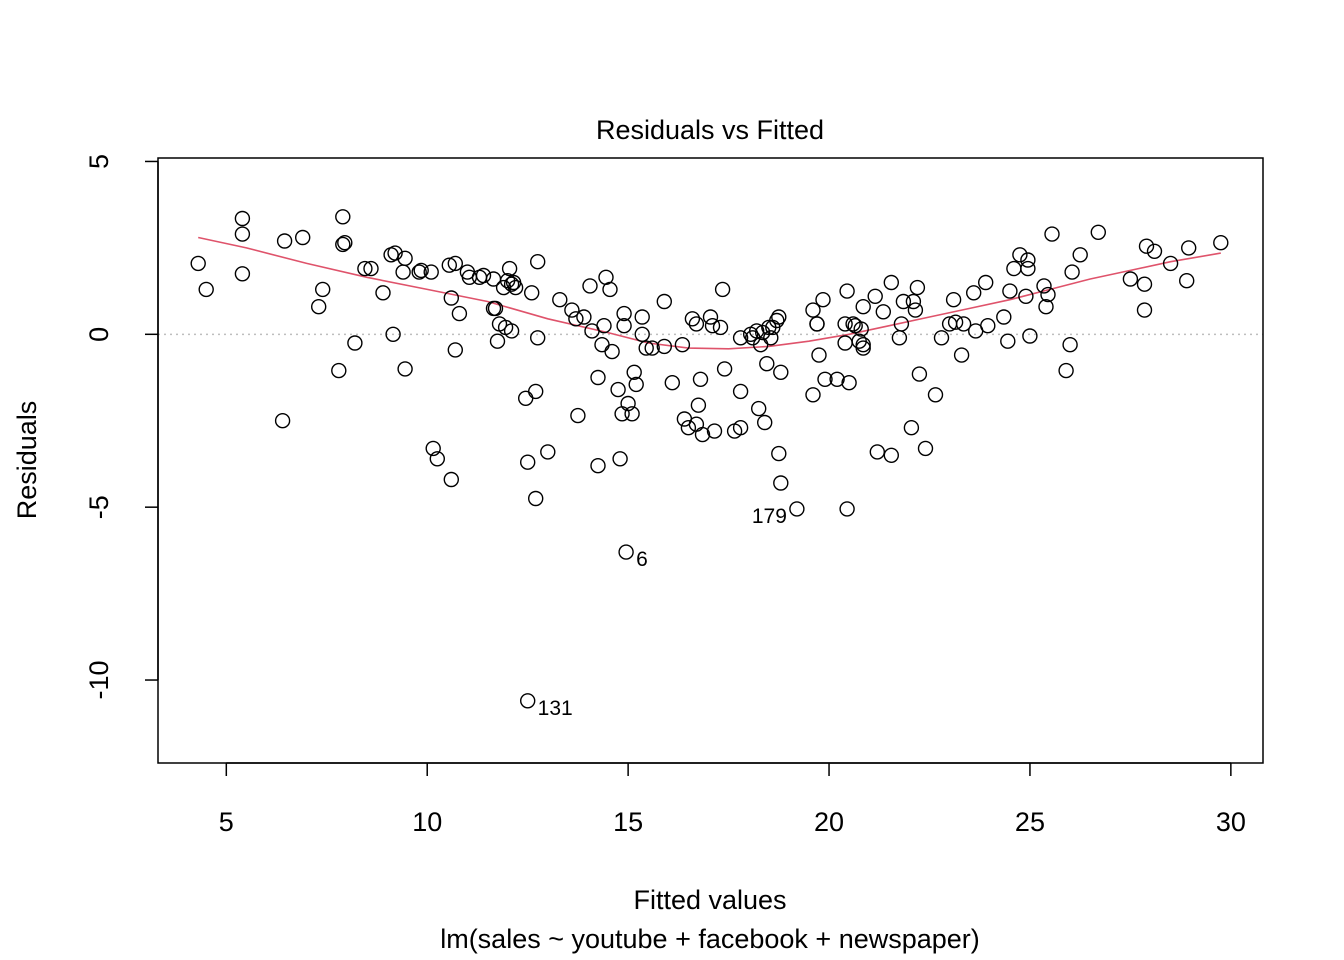 The width and height of the screenshot is (1344, 960). What do you see at coordinates (628, 822) in the screenshot?
I see `x-tick-label: 15` at bounding box center [628, 822].